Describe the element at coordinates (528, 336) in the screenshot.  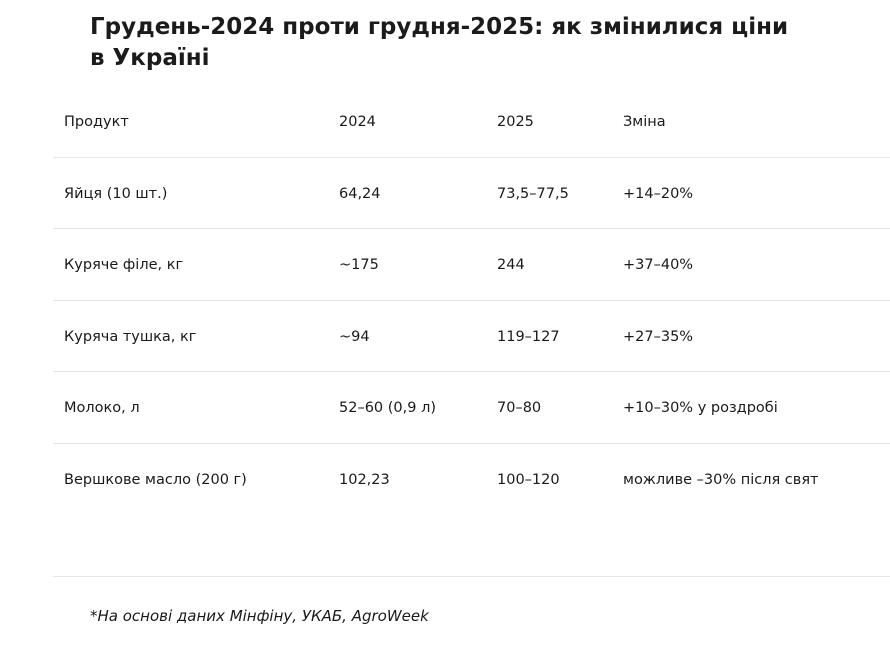
I see `cell-2025: 119–127` at that location.